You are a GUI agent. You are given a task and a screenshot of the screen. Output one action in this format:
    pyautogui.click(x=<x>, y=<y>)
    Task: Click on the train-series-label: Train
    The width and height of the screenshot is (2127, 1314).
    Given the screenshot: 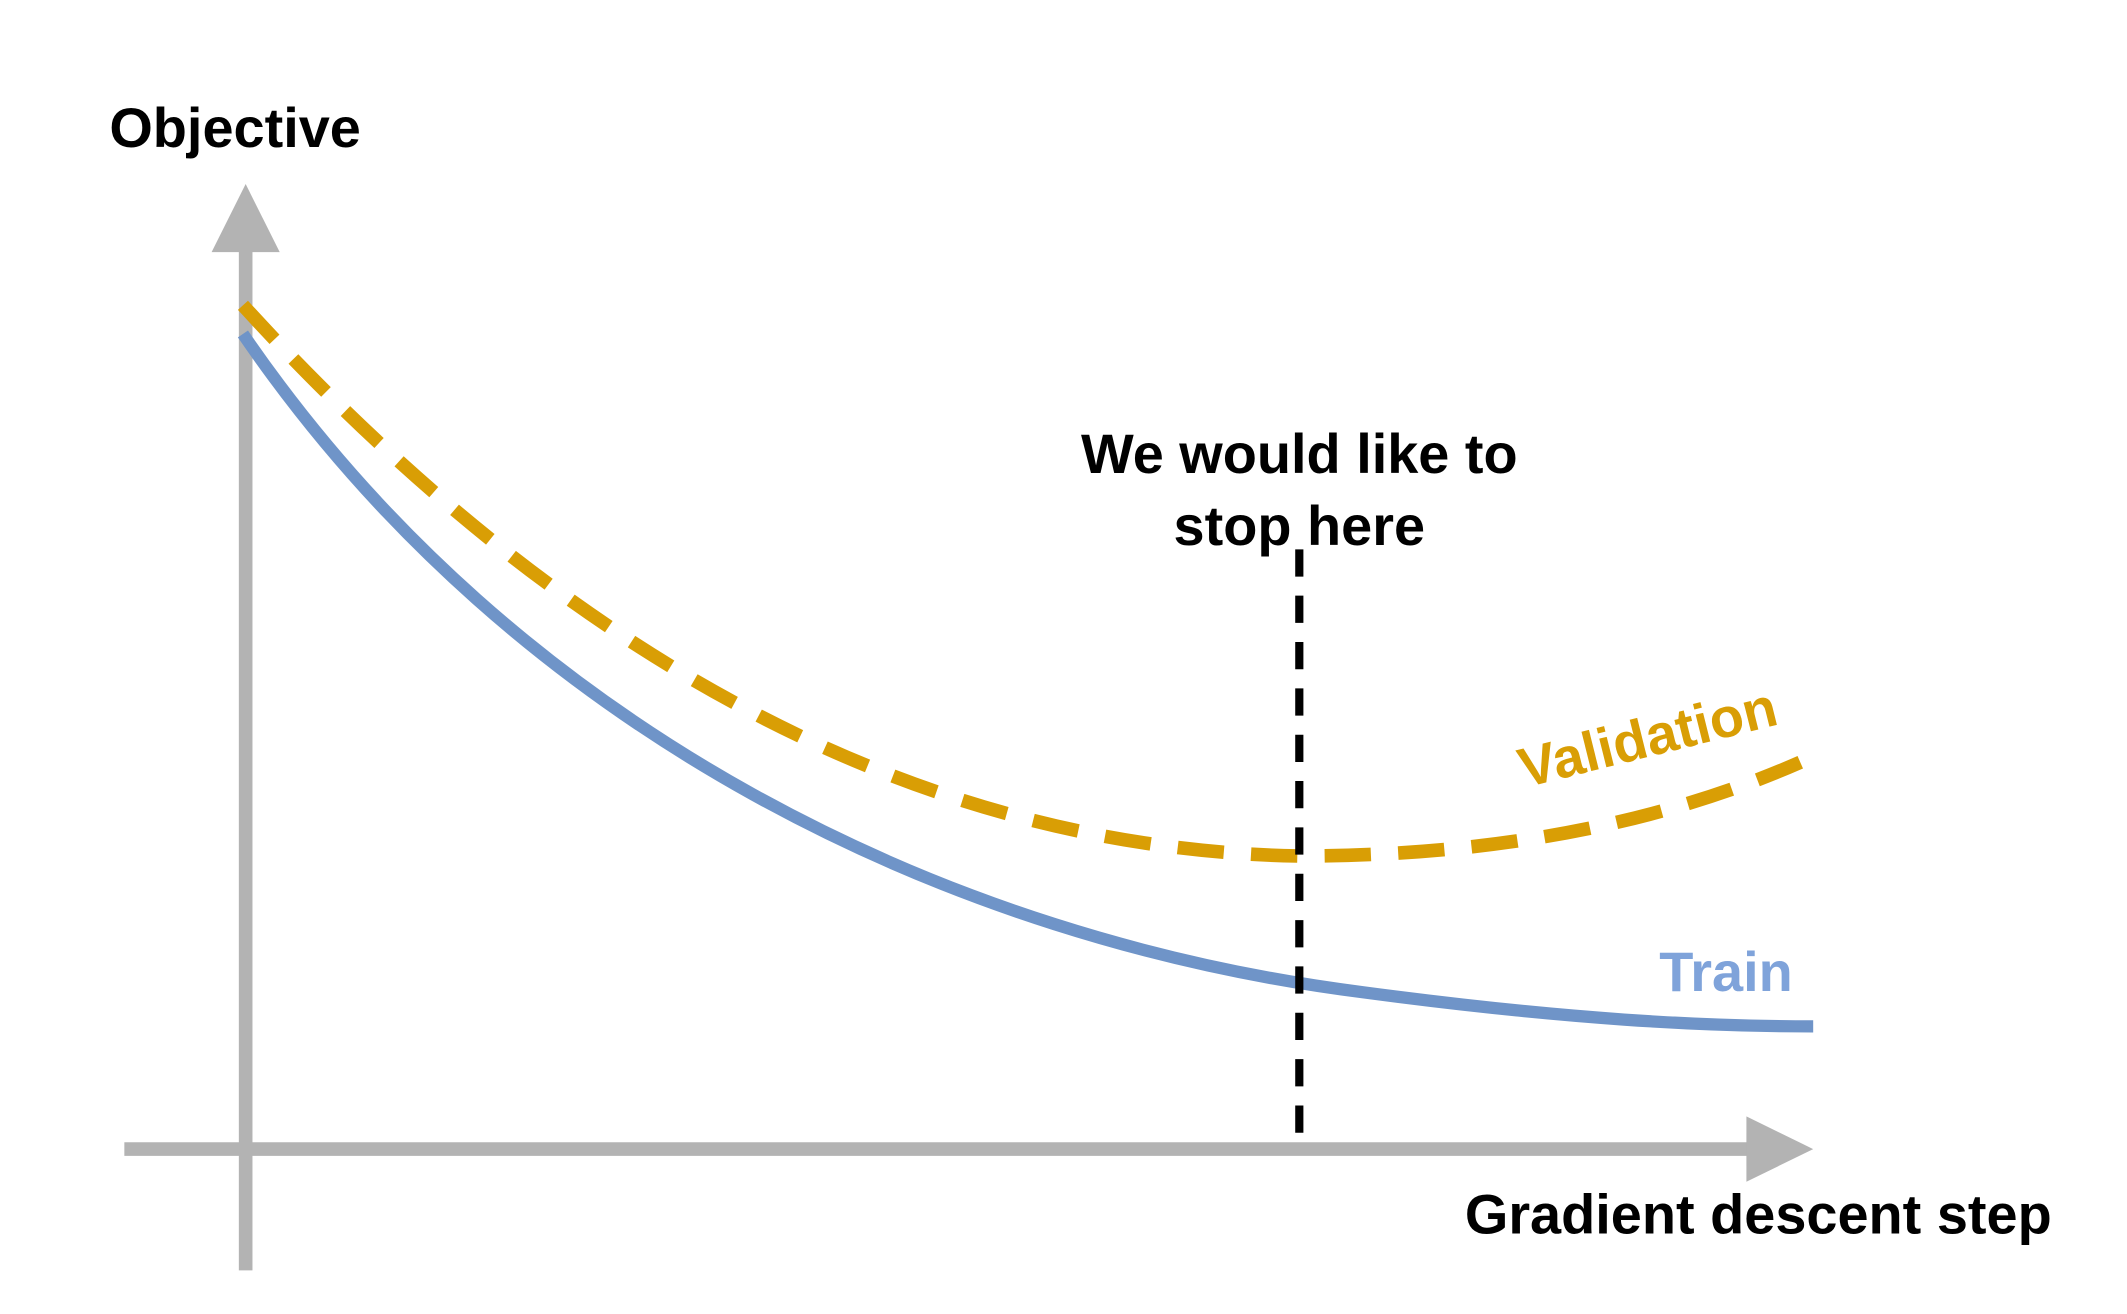 What is the action you would take?
    pyautogui.click(x=1726, y=971)
    